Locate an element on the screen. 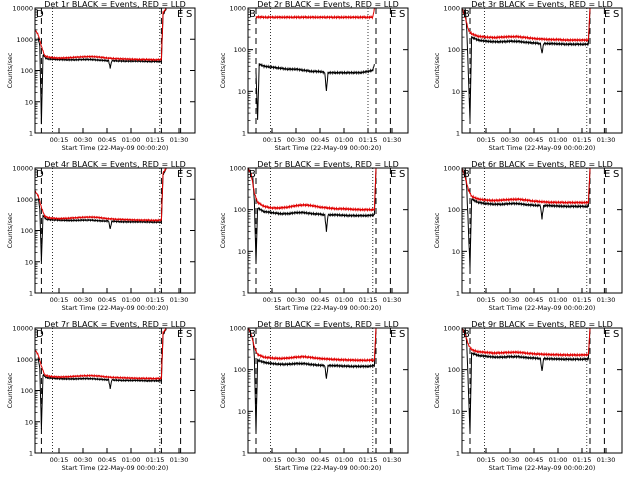  panel-title: Det 7r BLACK = Events, RED = LLD is located at coordinates (115, 324).